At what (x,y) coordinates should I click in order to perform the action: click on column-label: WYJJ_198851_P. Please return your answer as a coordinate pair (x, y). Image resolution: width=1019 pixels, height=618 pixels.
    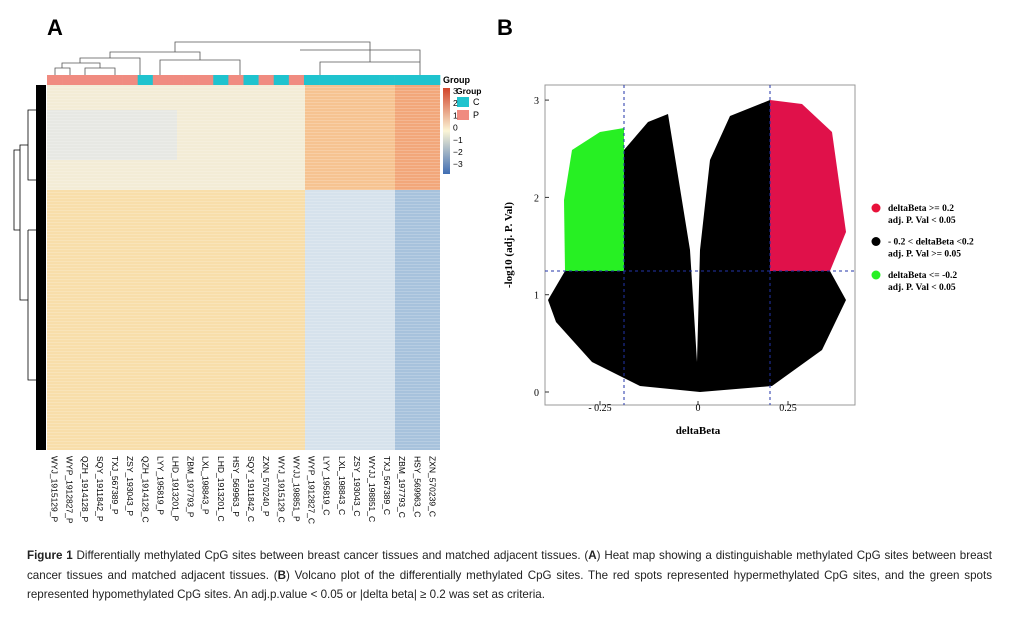
    Looking at the image, I should click on (296, 489).